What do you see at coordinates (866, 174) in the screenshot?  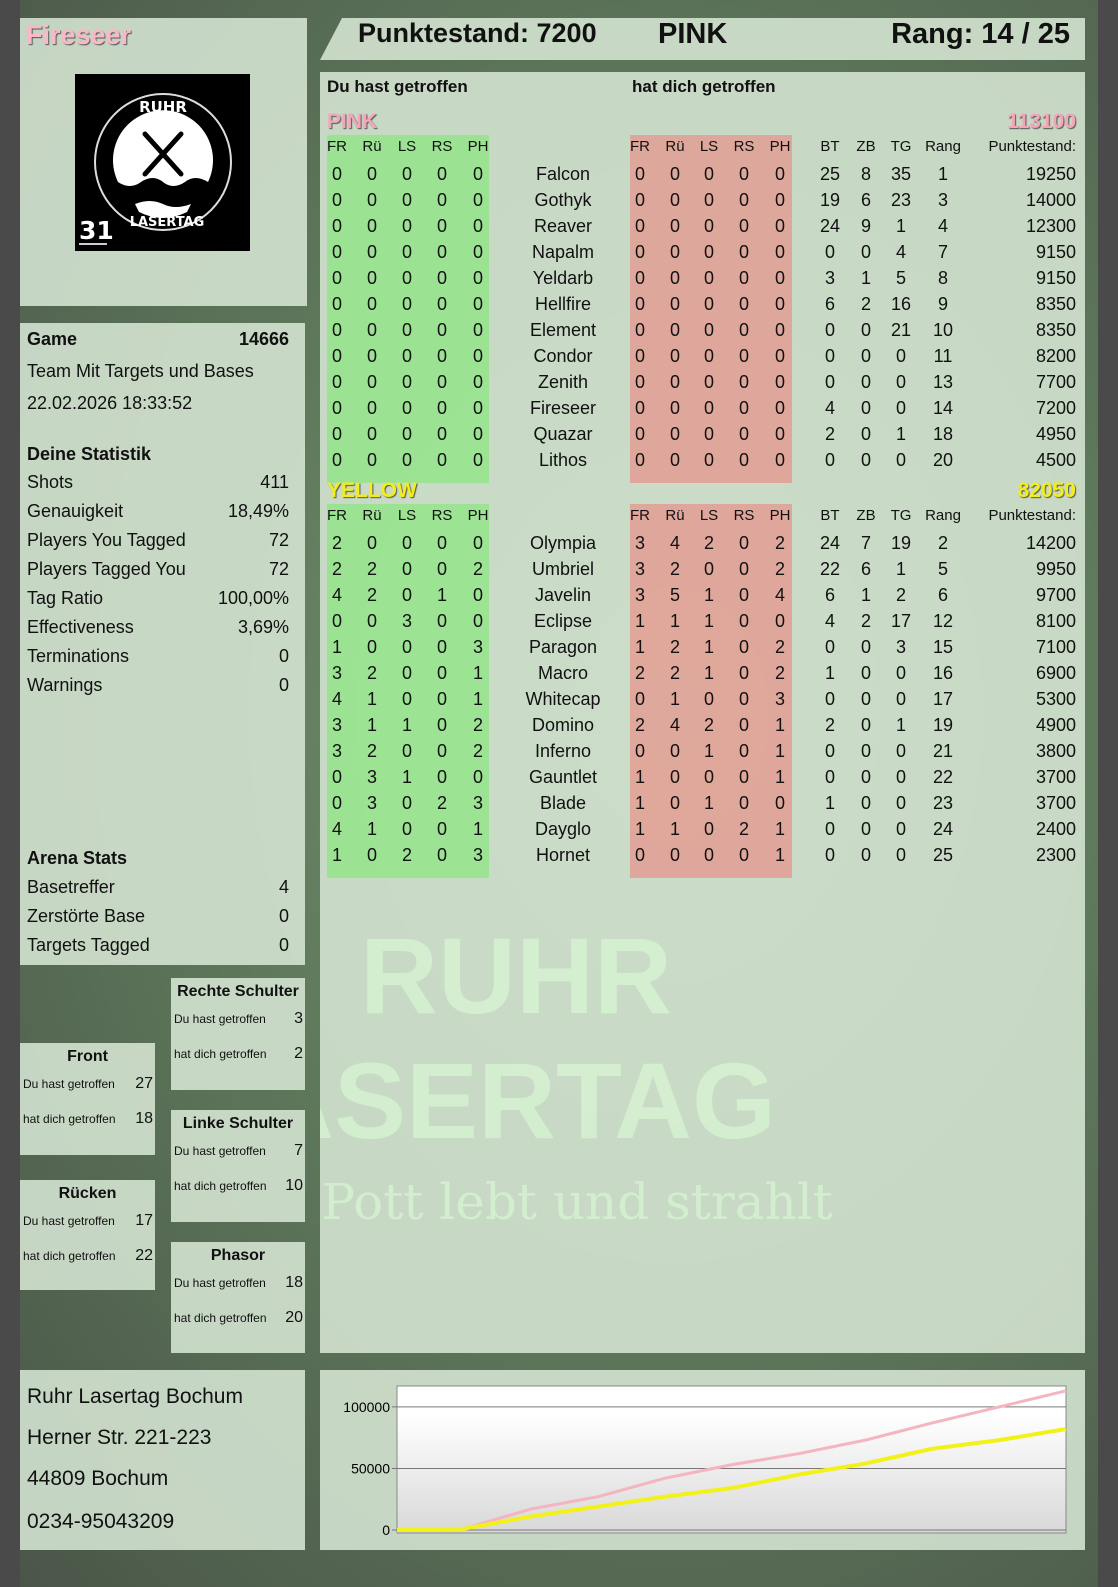 I see `stat-cell: 8` at bounding box center [866, 174].